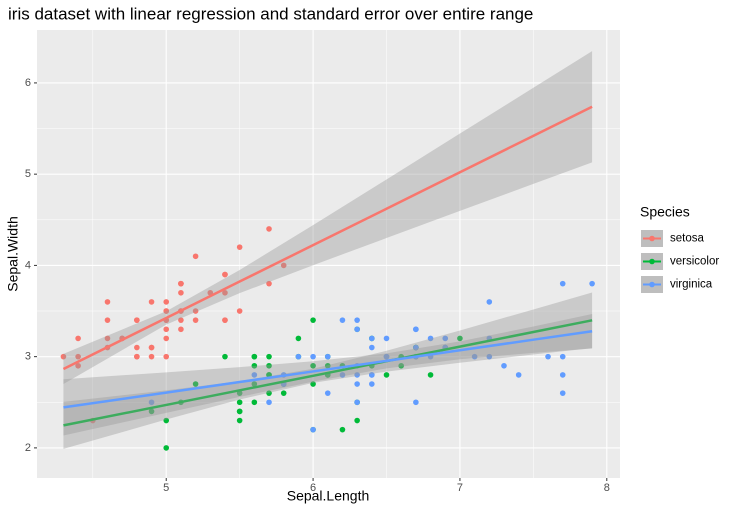 This screenshot has height=511, width=736. Describe the element at coordinates (28, 448) in the screenshot. I see `y-tick-label: 2` at that location.